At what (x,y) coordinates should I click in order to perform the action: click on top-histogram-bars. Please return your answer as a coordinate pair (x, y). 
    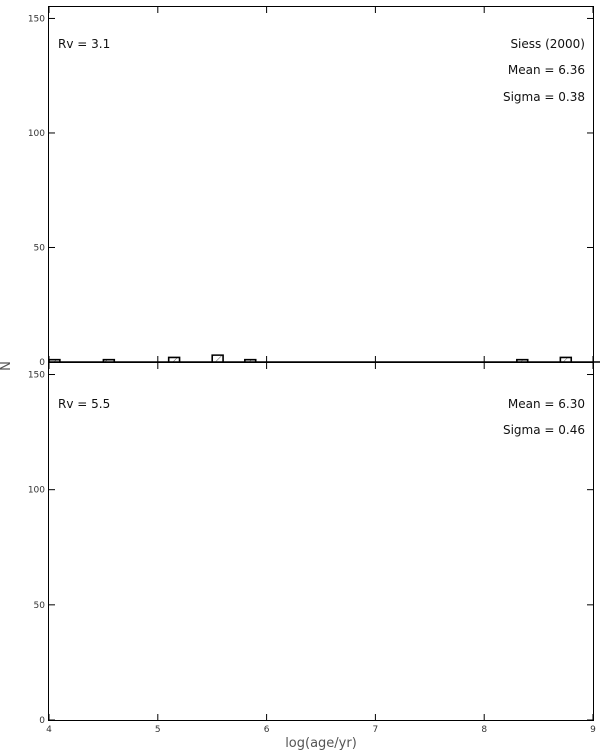
    Looking at the image, I should click on (324, 358).